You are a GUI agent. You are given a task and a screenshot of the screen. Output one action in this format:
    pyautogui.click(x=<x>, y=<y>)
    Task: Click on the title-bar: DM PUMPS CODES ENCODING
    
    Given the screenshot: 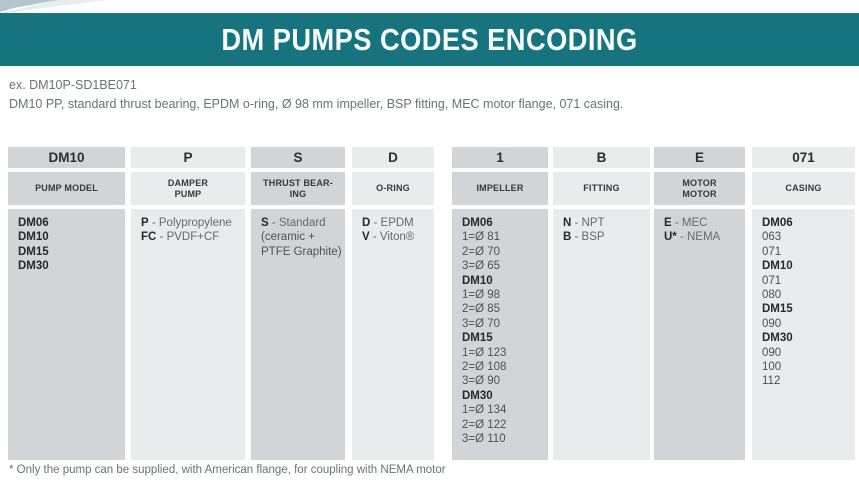 What is the action you would take?
    pyautogui.click(x=429, y=39)
    